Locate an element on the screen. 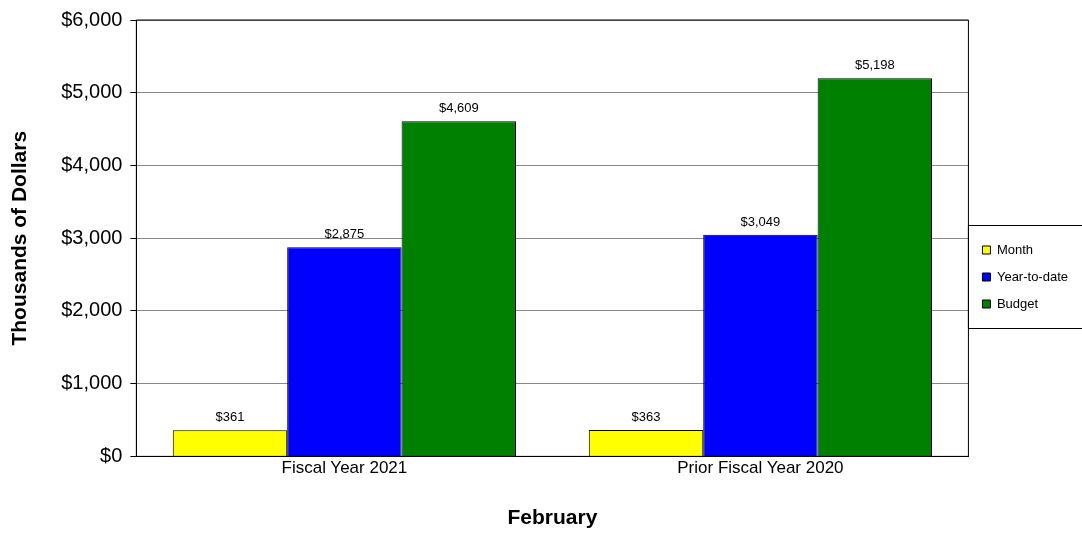 The height and width of the screenshot is (535, 1082). y-tick-label: $0 is located at coordinates (111, 454).